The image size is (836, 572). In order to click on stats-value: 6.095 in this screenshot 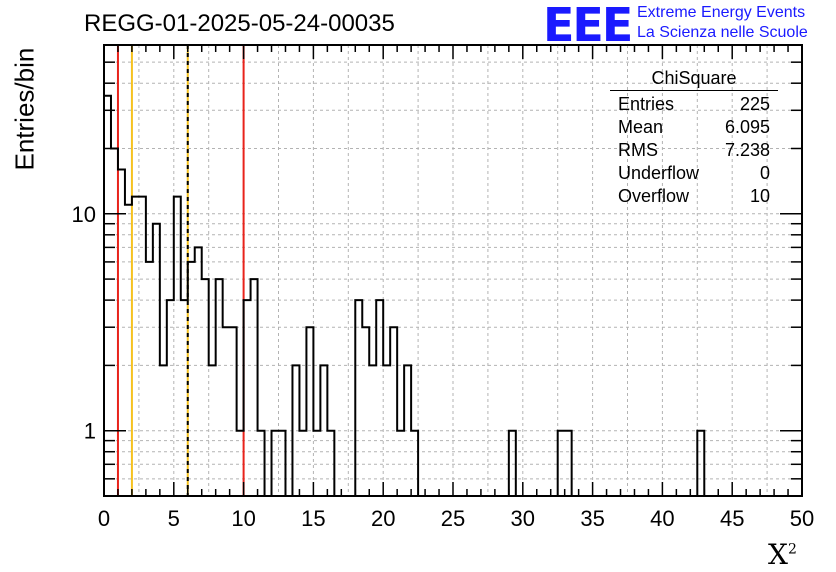, I will do `click(747, 127)`.